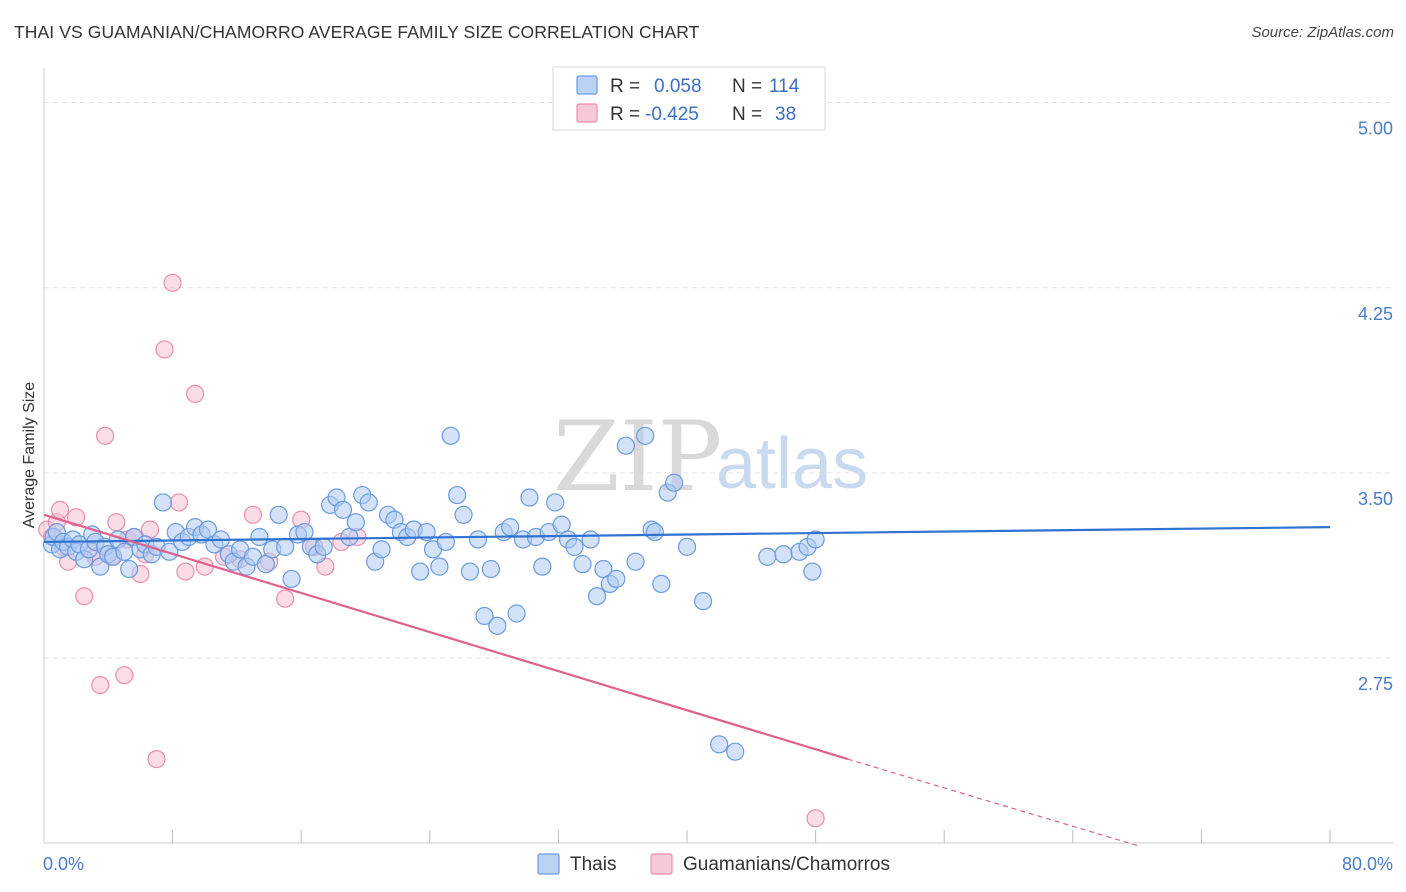 Image resolution: width=1406 pixels, height=892 pixels. I want to click on thai-n-label: N =, so click(747, 86).